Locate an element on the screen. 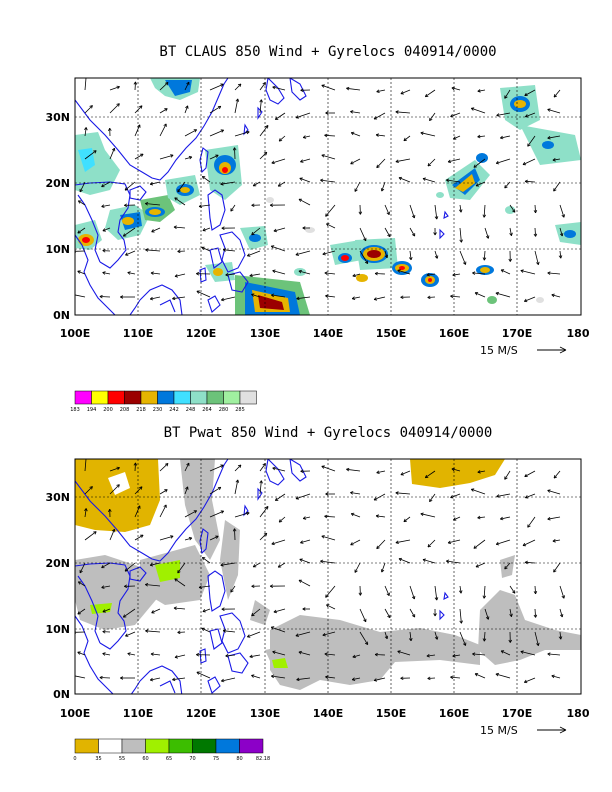 The width and height of the screenshot is (612, 792). claus-colorbar-label: 285 is located at coordinates (240, 410).